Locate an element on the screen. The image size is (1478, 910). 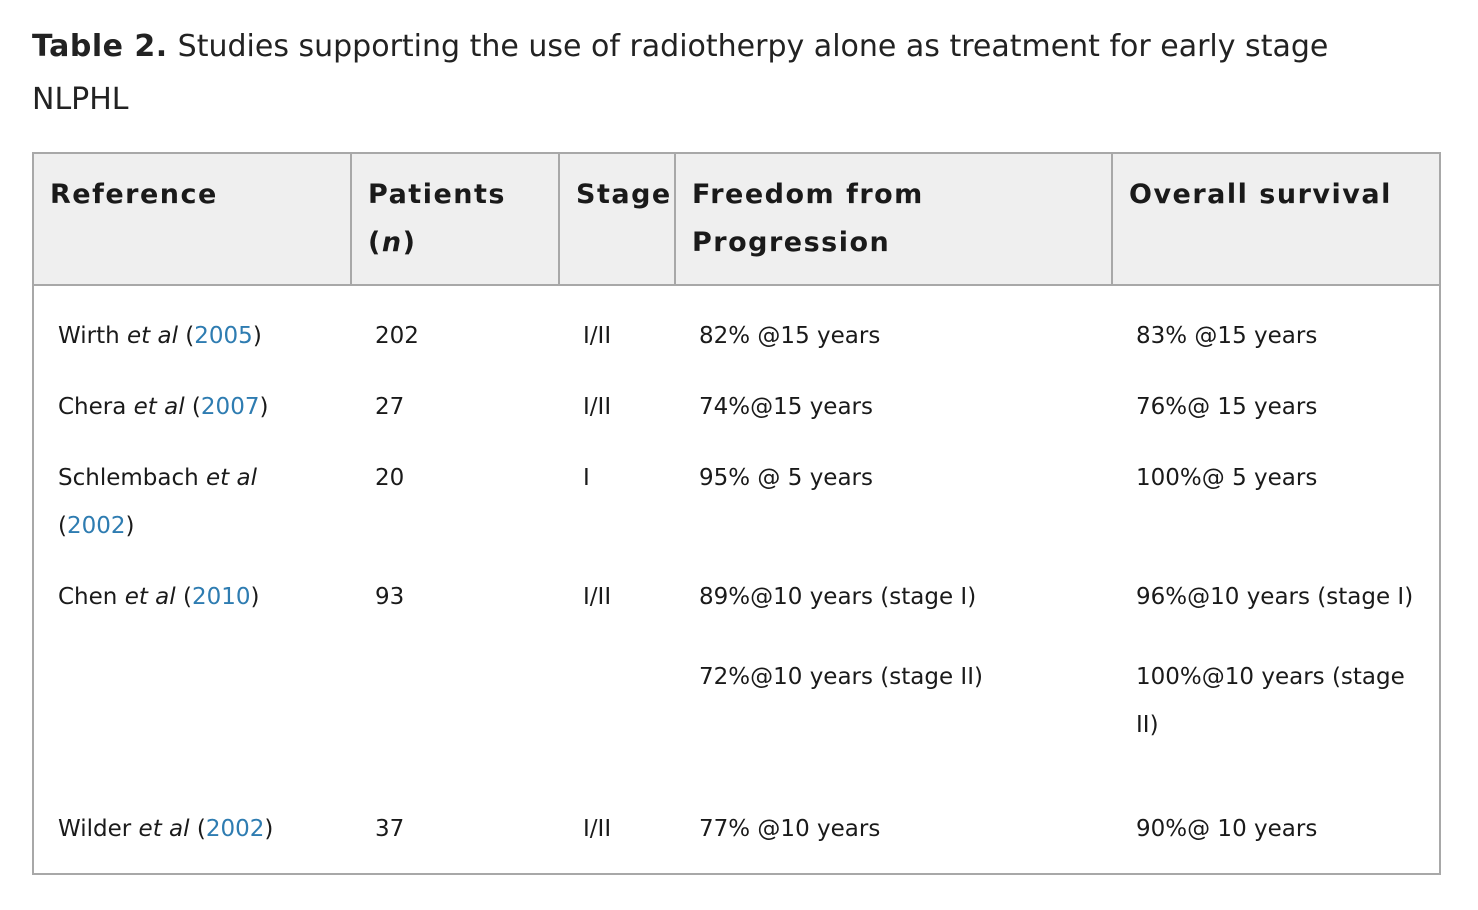
cell-ffp: 95% @ 5 years is located at coordinates (786, 478).